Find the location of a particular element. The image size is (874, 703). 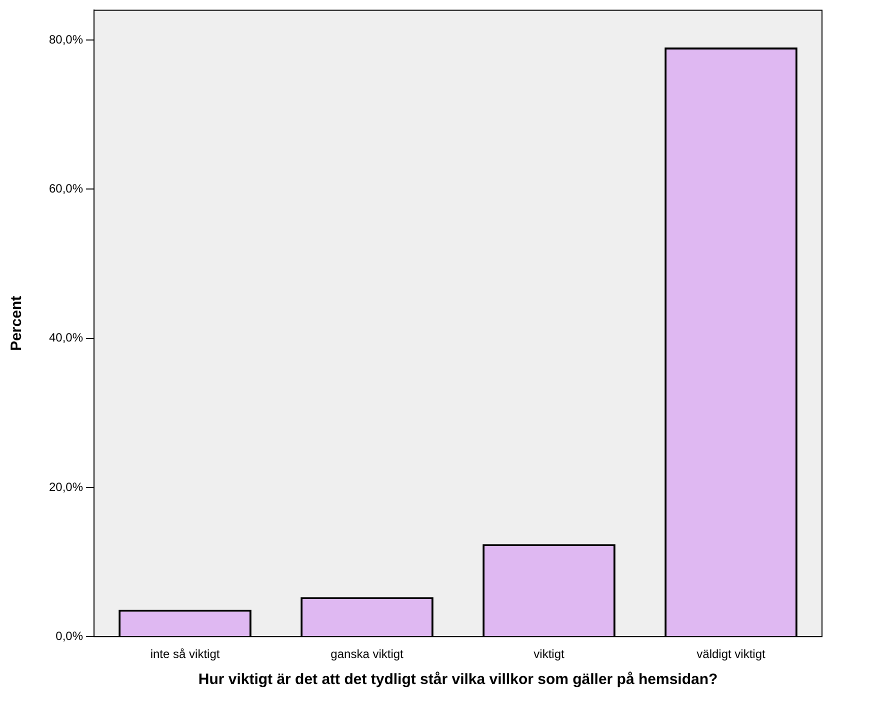

y-tick-label: 80,0% is located at coordinates (66, 39).